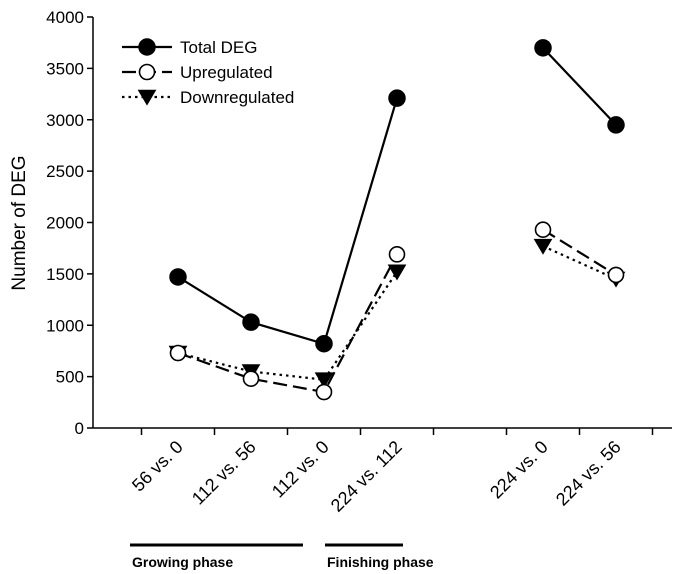  Describe the element at coordinates (226, 72) in the screenshot. I see `legend-label: Upregulated` at that location.